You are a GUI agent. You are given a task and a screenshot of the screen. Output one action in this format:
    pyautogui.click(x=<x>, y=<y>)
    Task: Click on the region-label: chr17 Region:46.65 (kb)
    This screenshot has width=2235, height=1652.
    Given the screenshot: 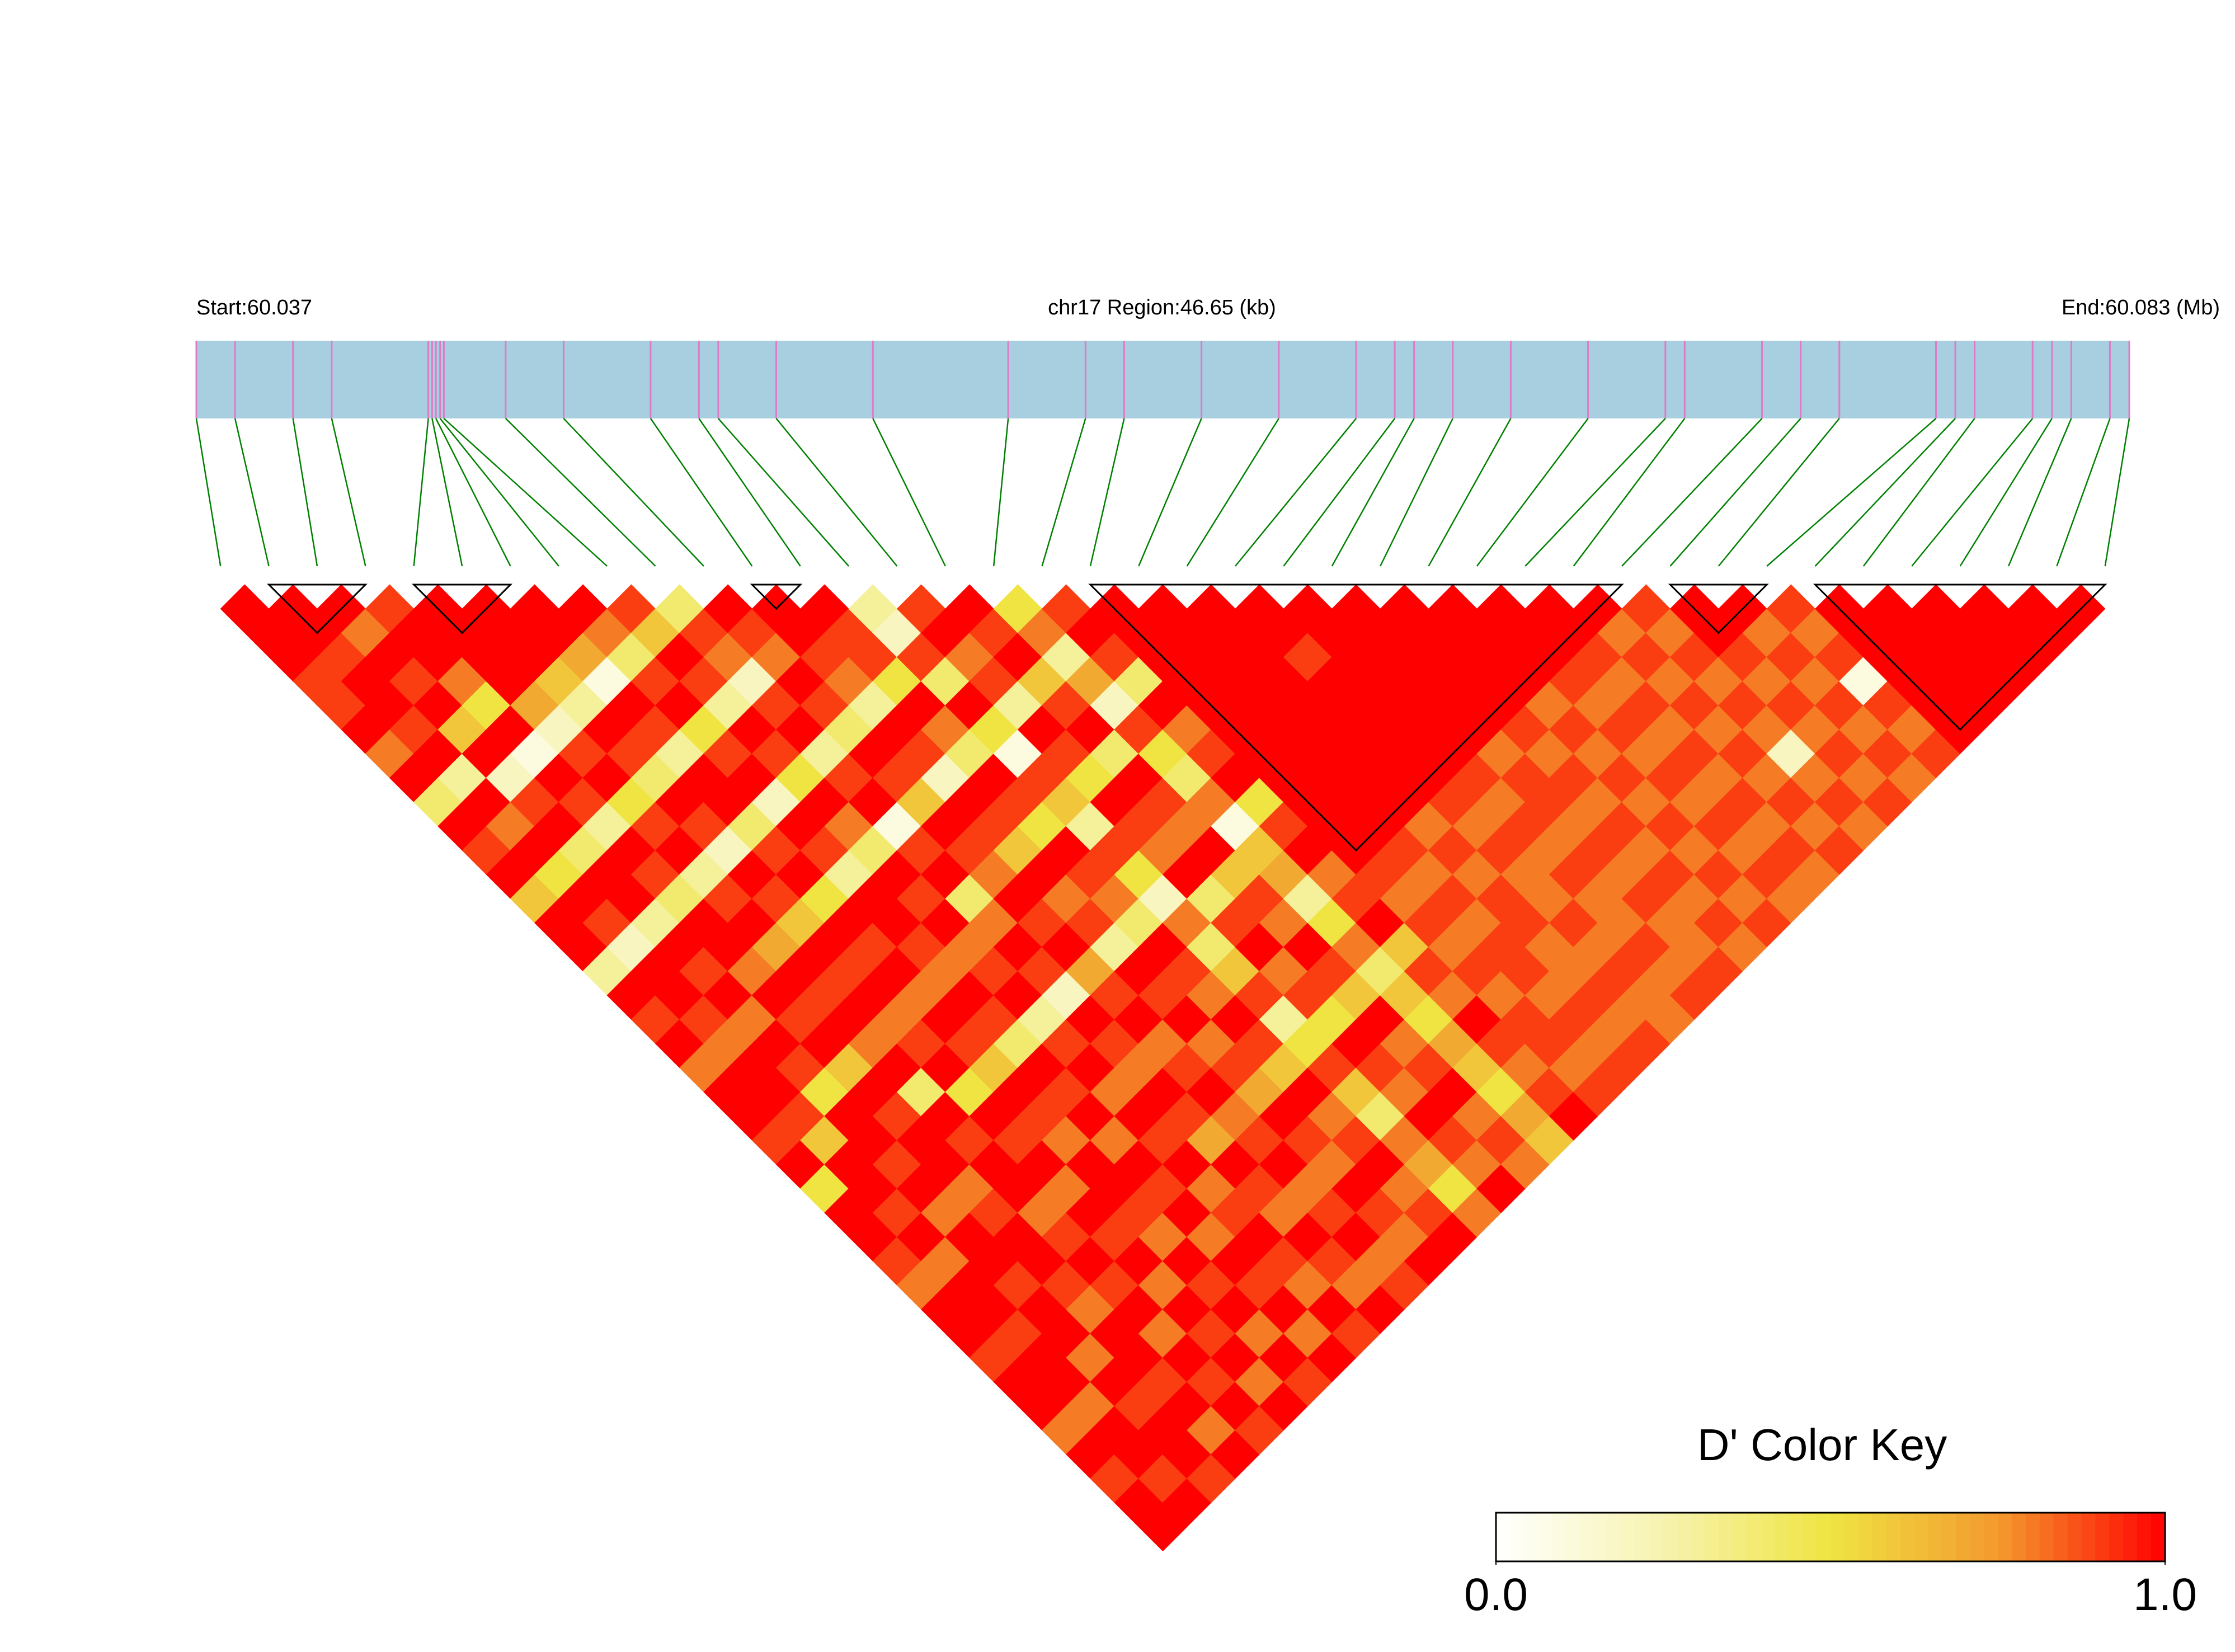 What is the action you would take?
    pyautogui.click(x=1162, y=308)
    